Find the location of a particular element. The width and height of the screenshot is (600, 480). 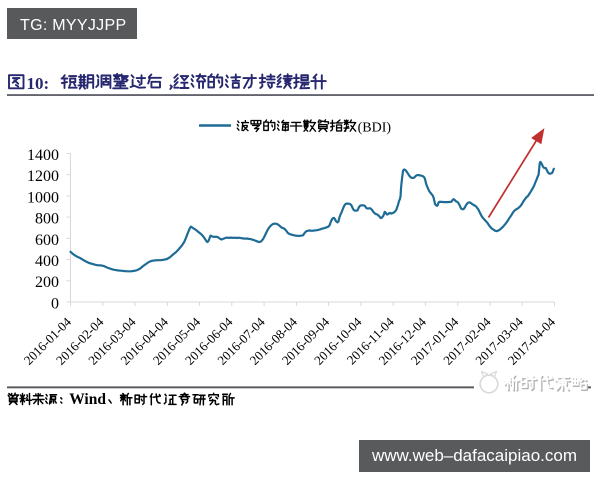

svg-text: Wind is located at coordinates (87, 399).